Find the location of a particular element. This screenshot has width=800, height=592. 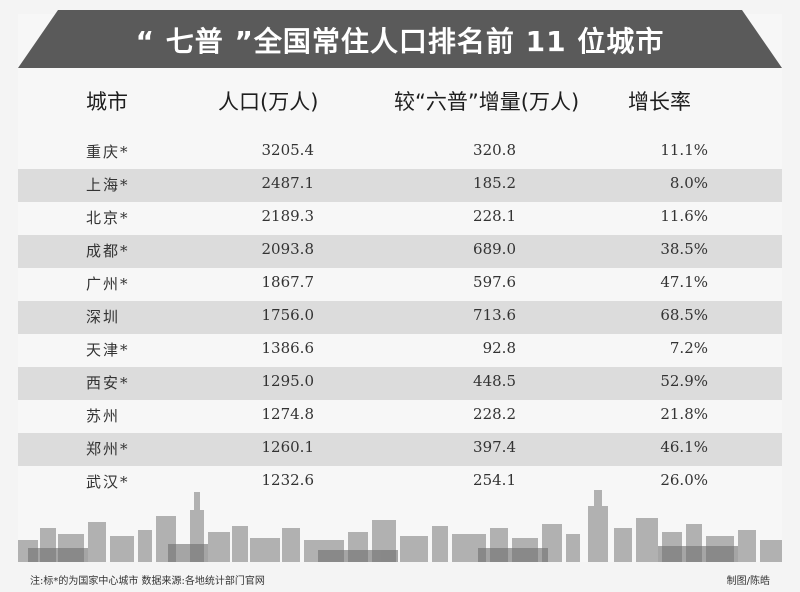

cell-population: 1386.6 is located at coordinates (288, 348).